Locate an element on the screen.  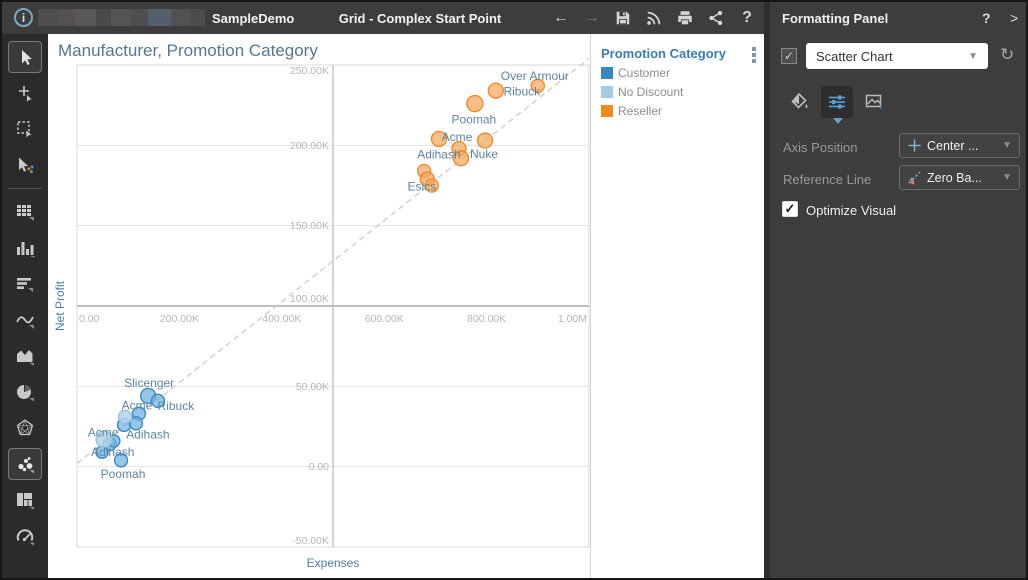
fill-style-tab is located at coordinates (800, 102).